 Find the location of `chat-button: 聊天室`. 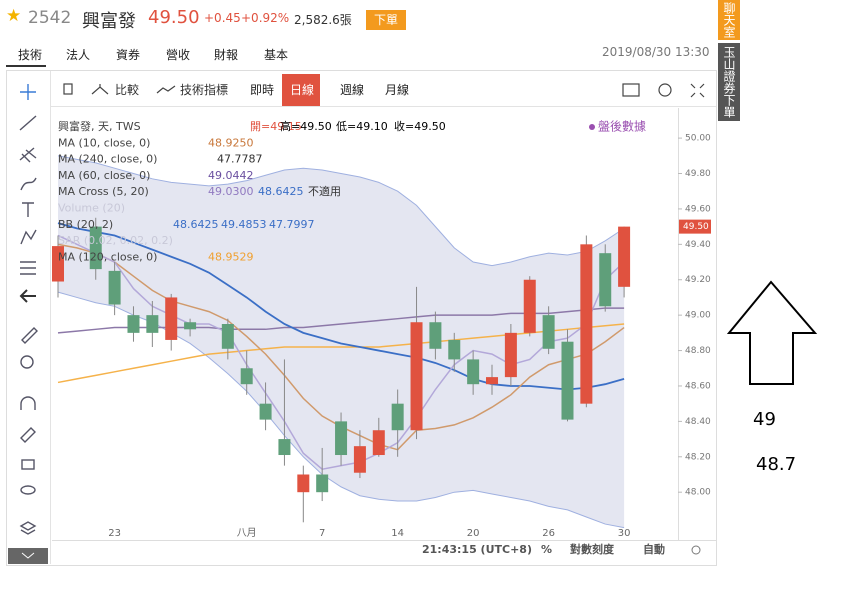

chat-button: 聊天室 is located at coordinates (729, 20).